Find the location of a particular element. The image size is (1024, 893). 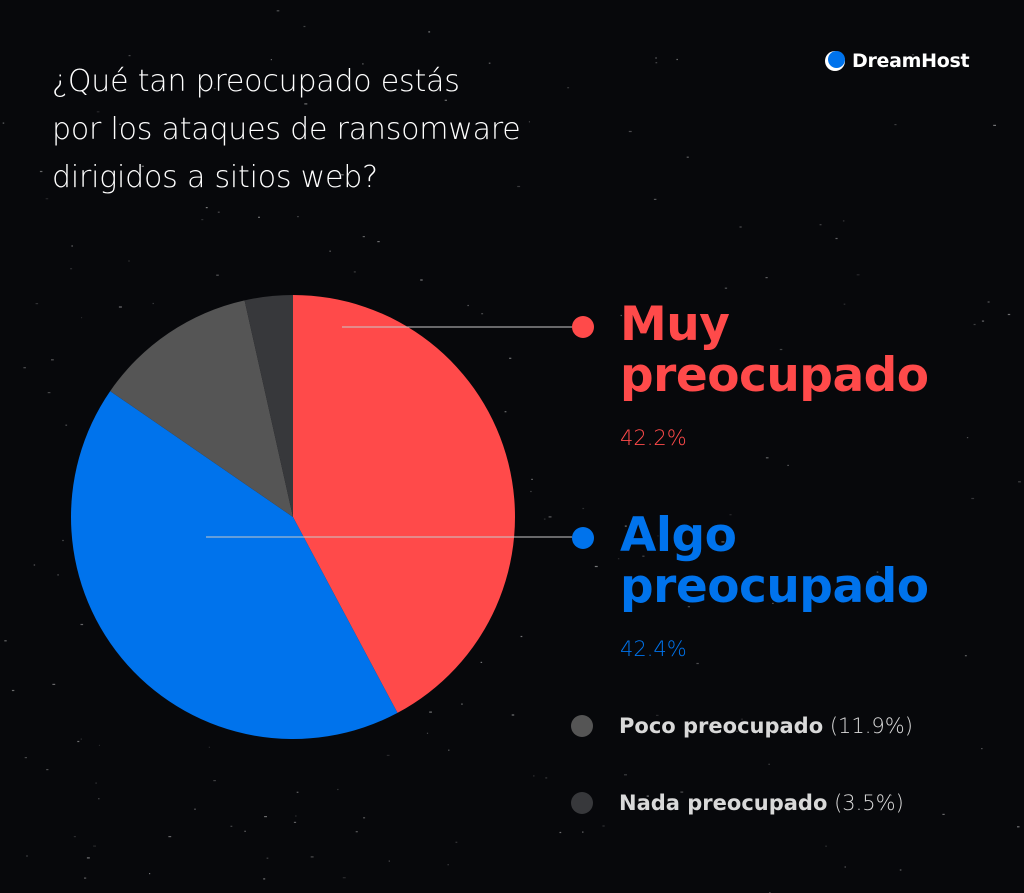

legend-dot-dark-gray is located at coordinates (582, 803).